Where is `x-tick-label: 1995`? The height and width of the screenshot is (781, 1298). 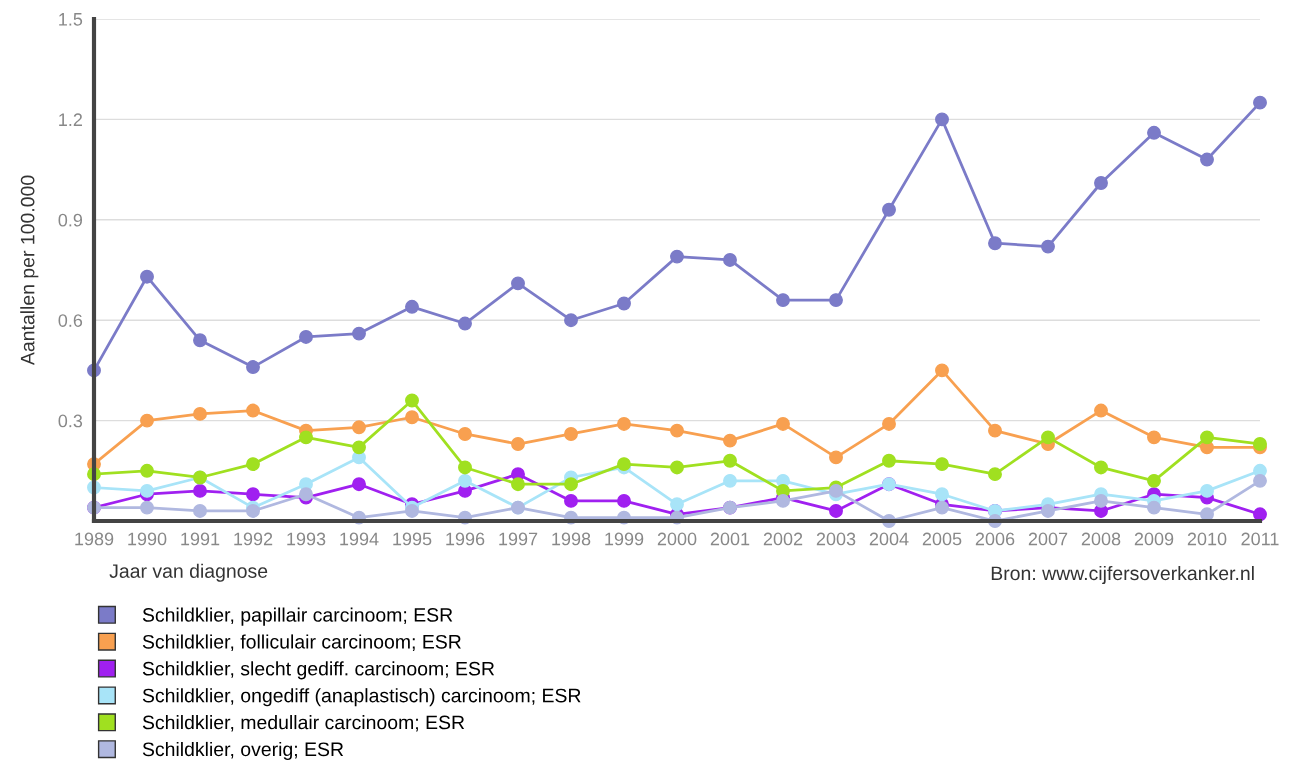 x-tick-label: 1995 is located at coordinates (412, 539).